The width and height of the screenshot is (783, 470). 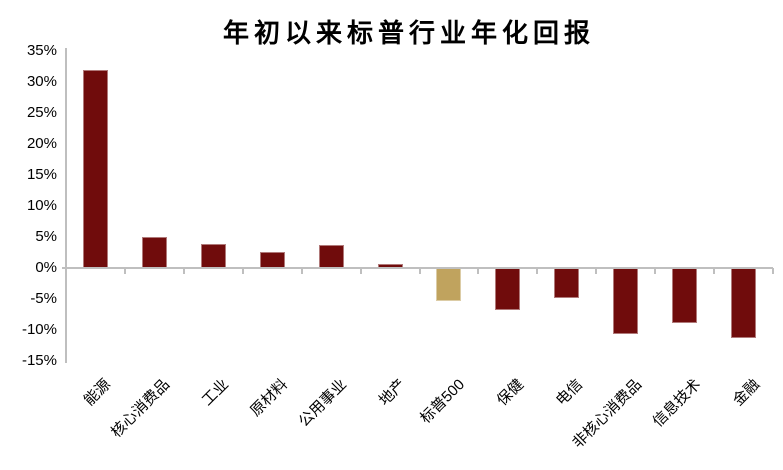 What do you see at coordinates (216, 393) in the screenshot?
I see `x-axis-category-label: 工业` at bounding box center [216, 393].